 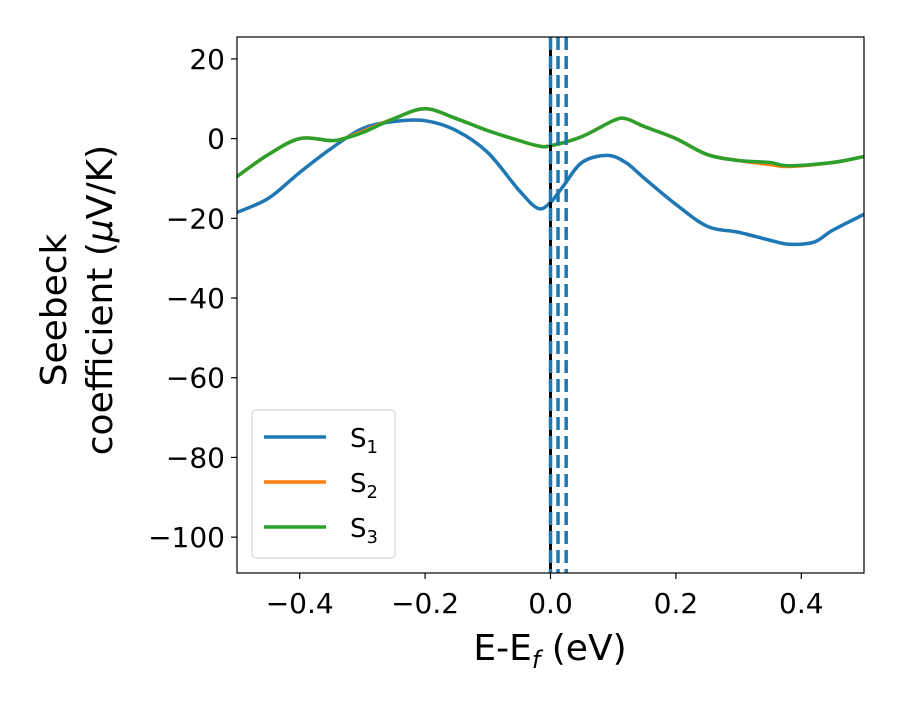 What do you see at coordinates (195, 298) in the screenshot?
I see `y-tick-label: −40` at bounding box center [195, 298].